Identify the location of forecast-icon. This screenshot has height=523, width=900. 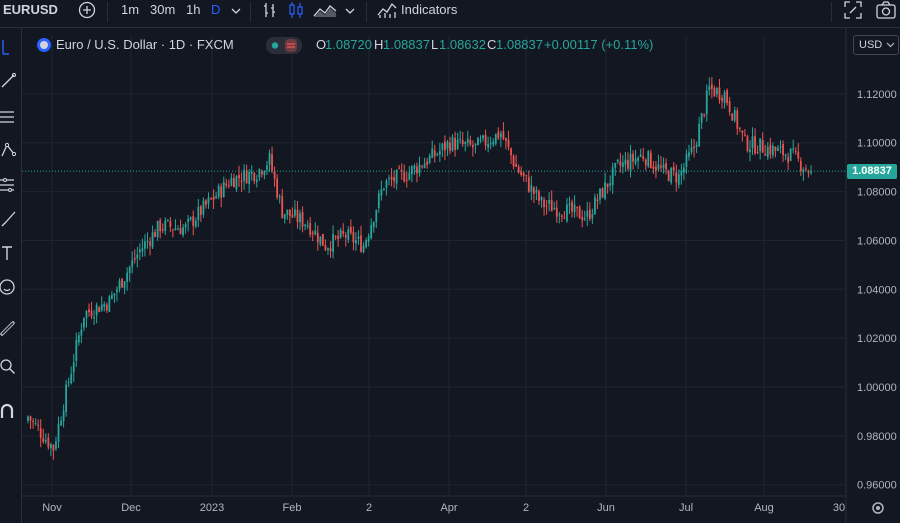
(9, 185).